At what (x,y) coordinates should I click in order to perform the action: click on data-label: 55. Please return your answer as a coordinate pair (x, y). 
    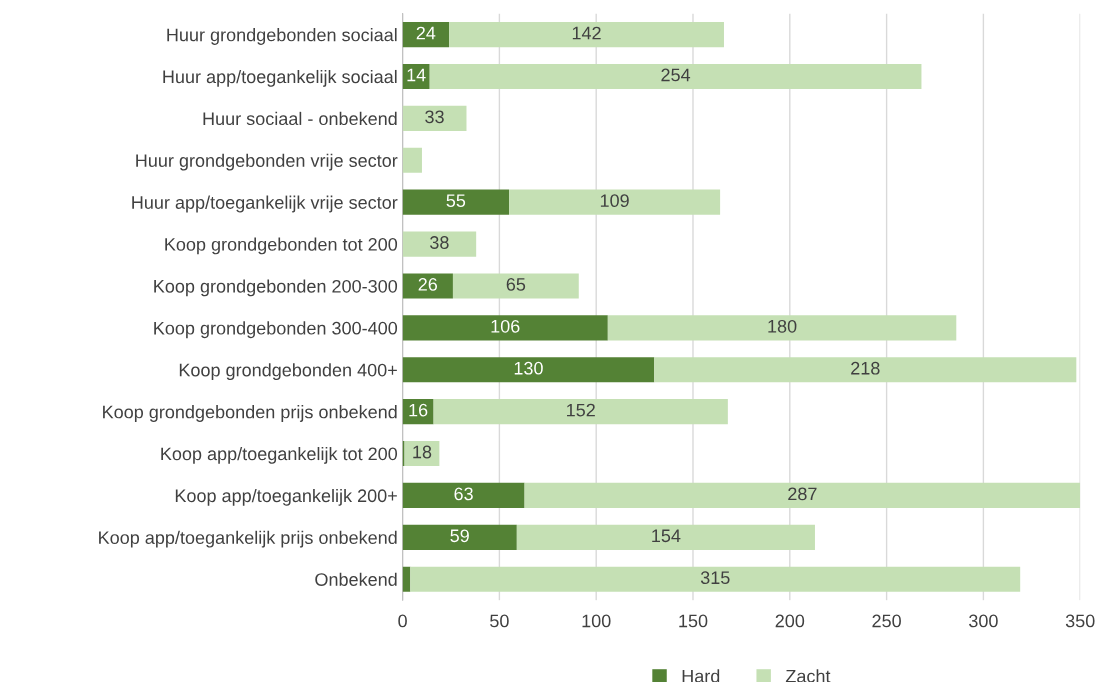
    Looking at the image, I should click on (456, 201).